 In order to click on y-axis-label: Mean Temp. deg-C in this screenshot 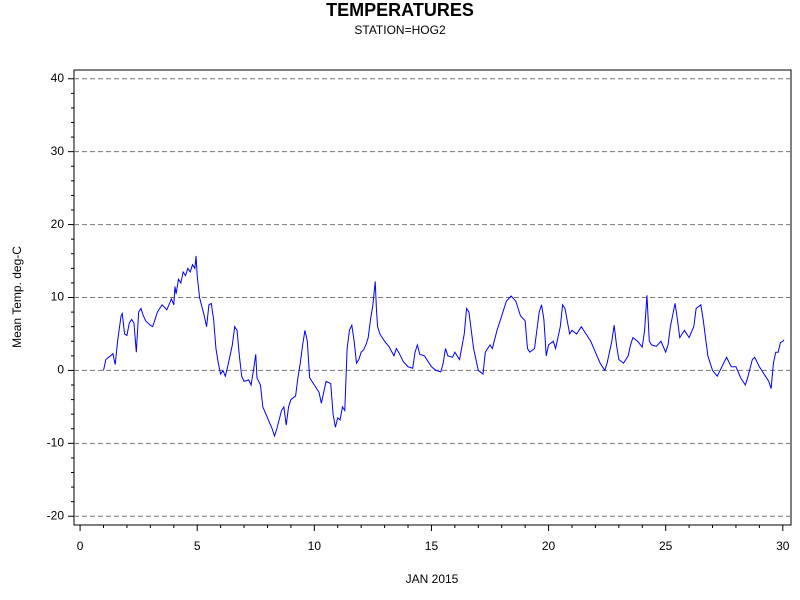, I will do `click(17, 297)`.